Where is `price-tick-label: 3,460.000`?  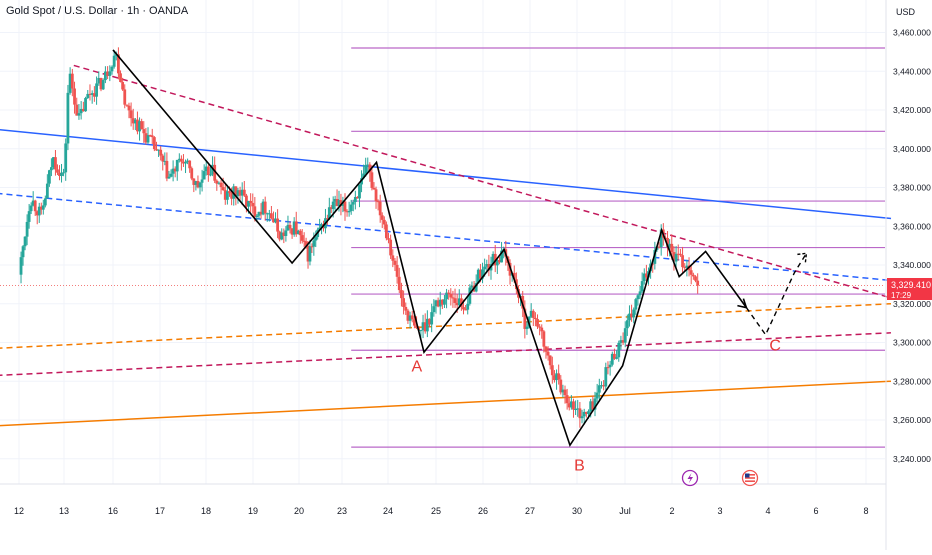 price-tick-label: 3,460.000 is located at coordinates (912, 33).